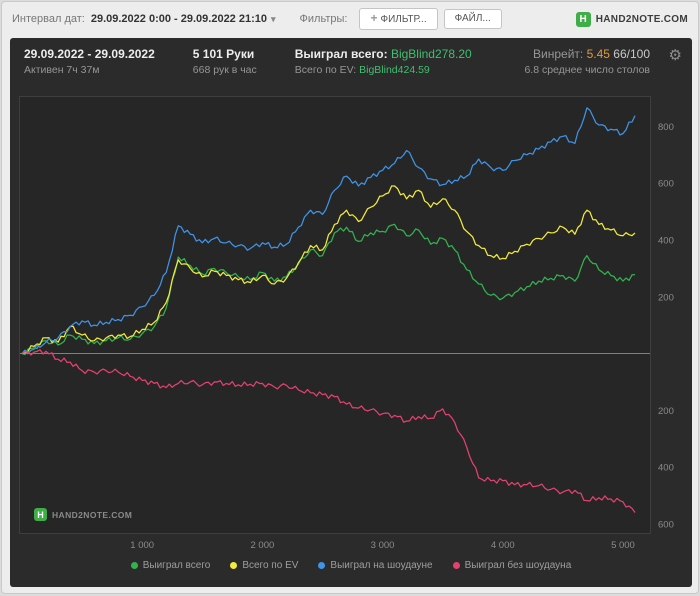 The width and height of the screenshot is (700, 596). I want to click on legend-label: Всего по EV, so click(270, 565).